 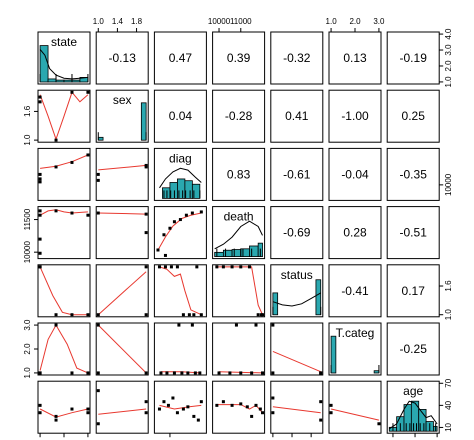 What do you see at coordinates (137, 21) in the screenshot?
I see `top-axis-tick-label: 1.8` at bounding box center [137, 21].